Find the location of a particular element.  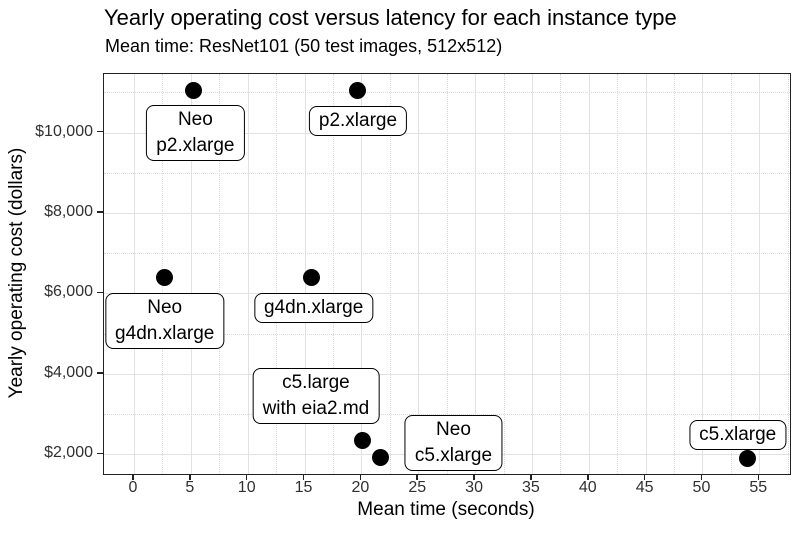

point-label: c5.large with eia2.md is located at coordinates (316, 395).